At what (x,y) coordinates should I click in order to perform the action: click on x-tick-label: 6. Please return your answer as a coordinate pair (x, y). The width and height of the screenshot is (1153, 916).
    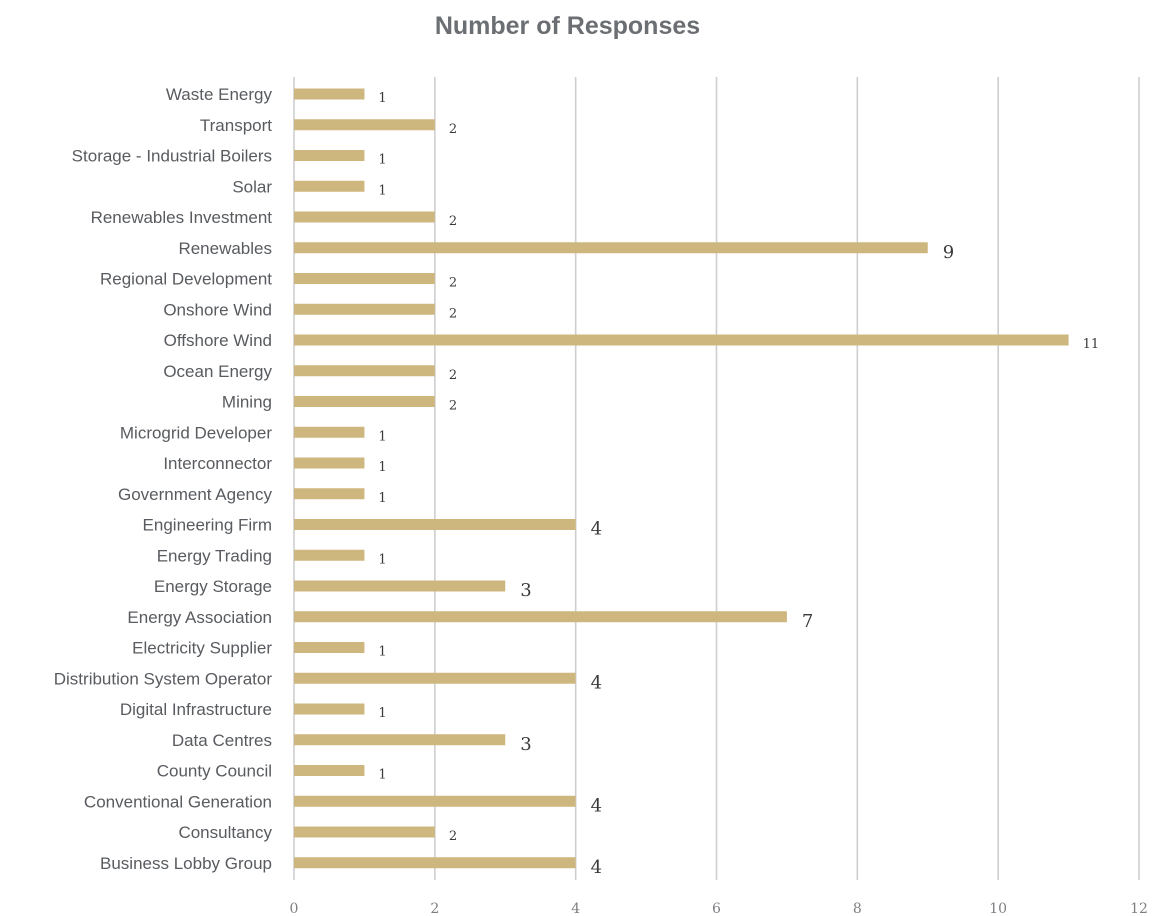
    Looking at the image, I should click on (716, 908).